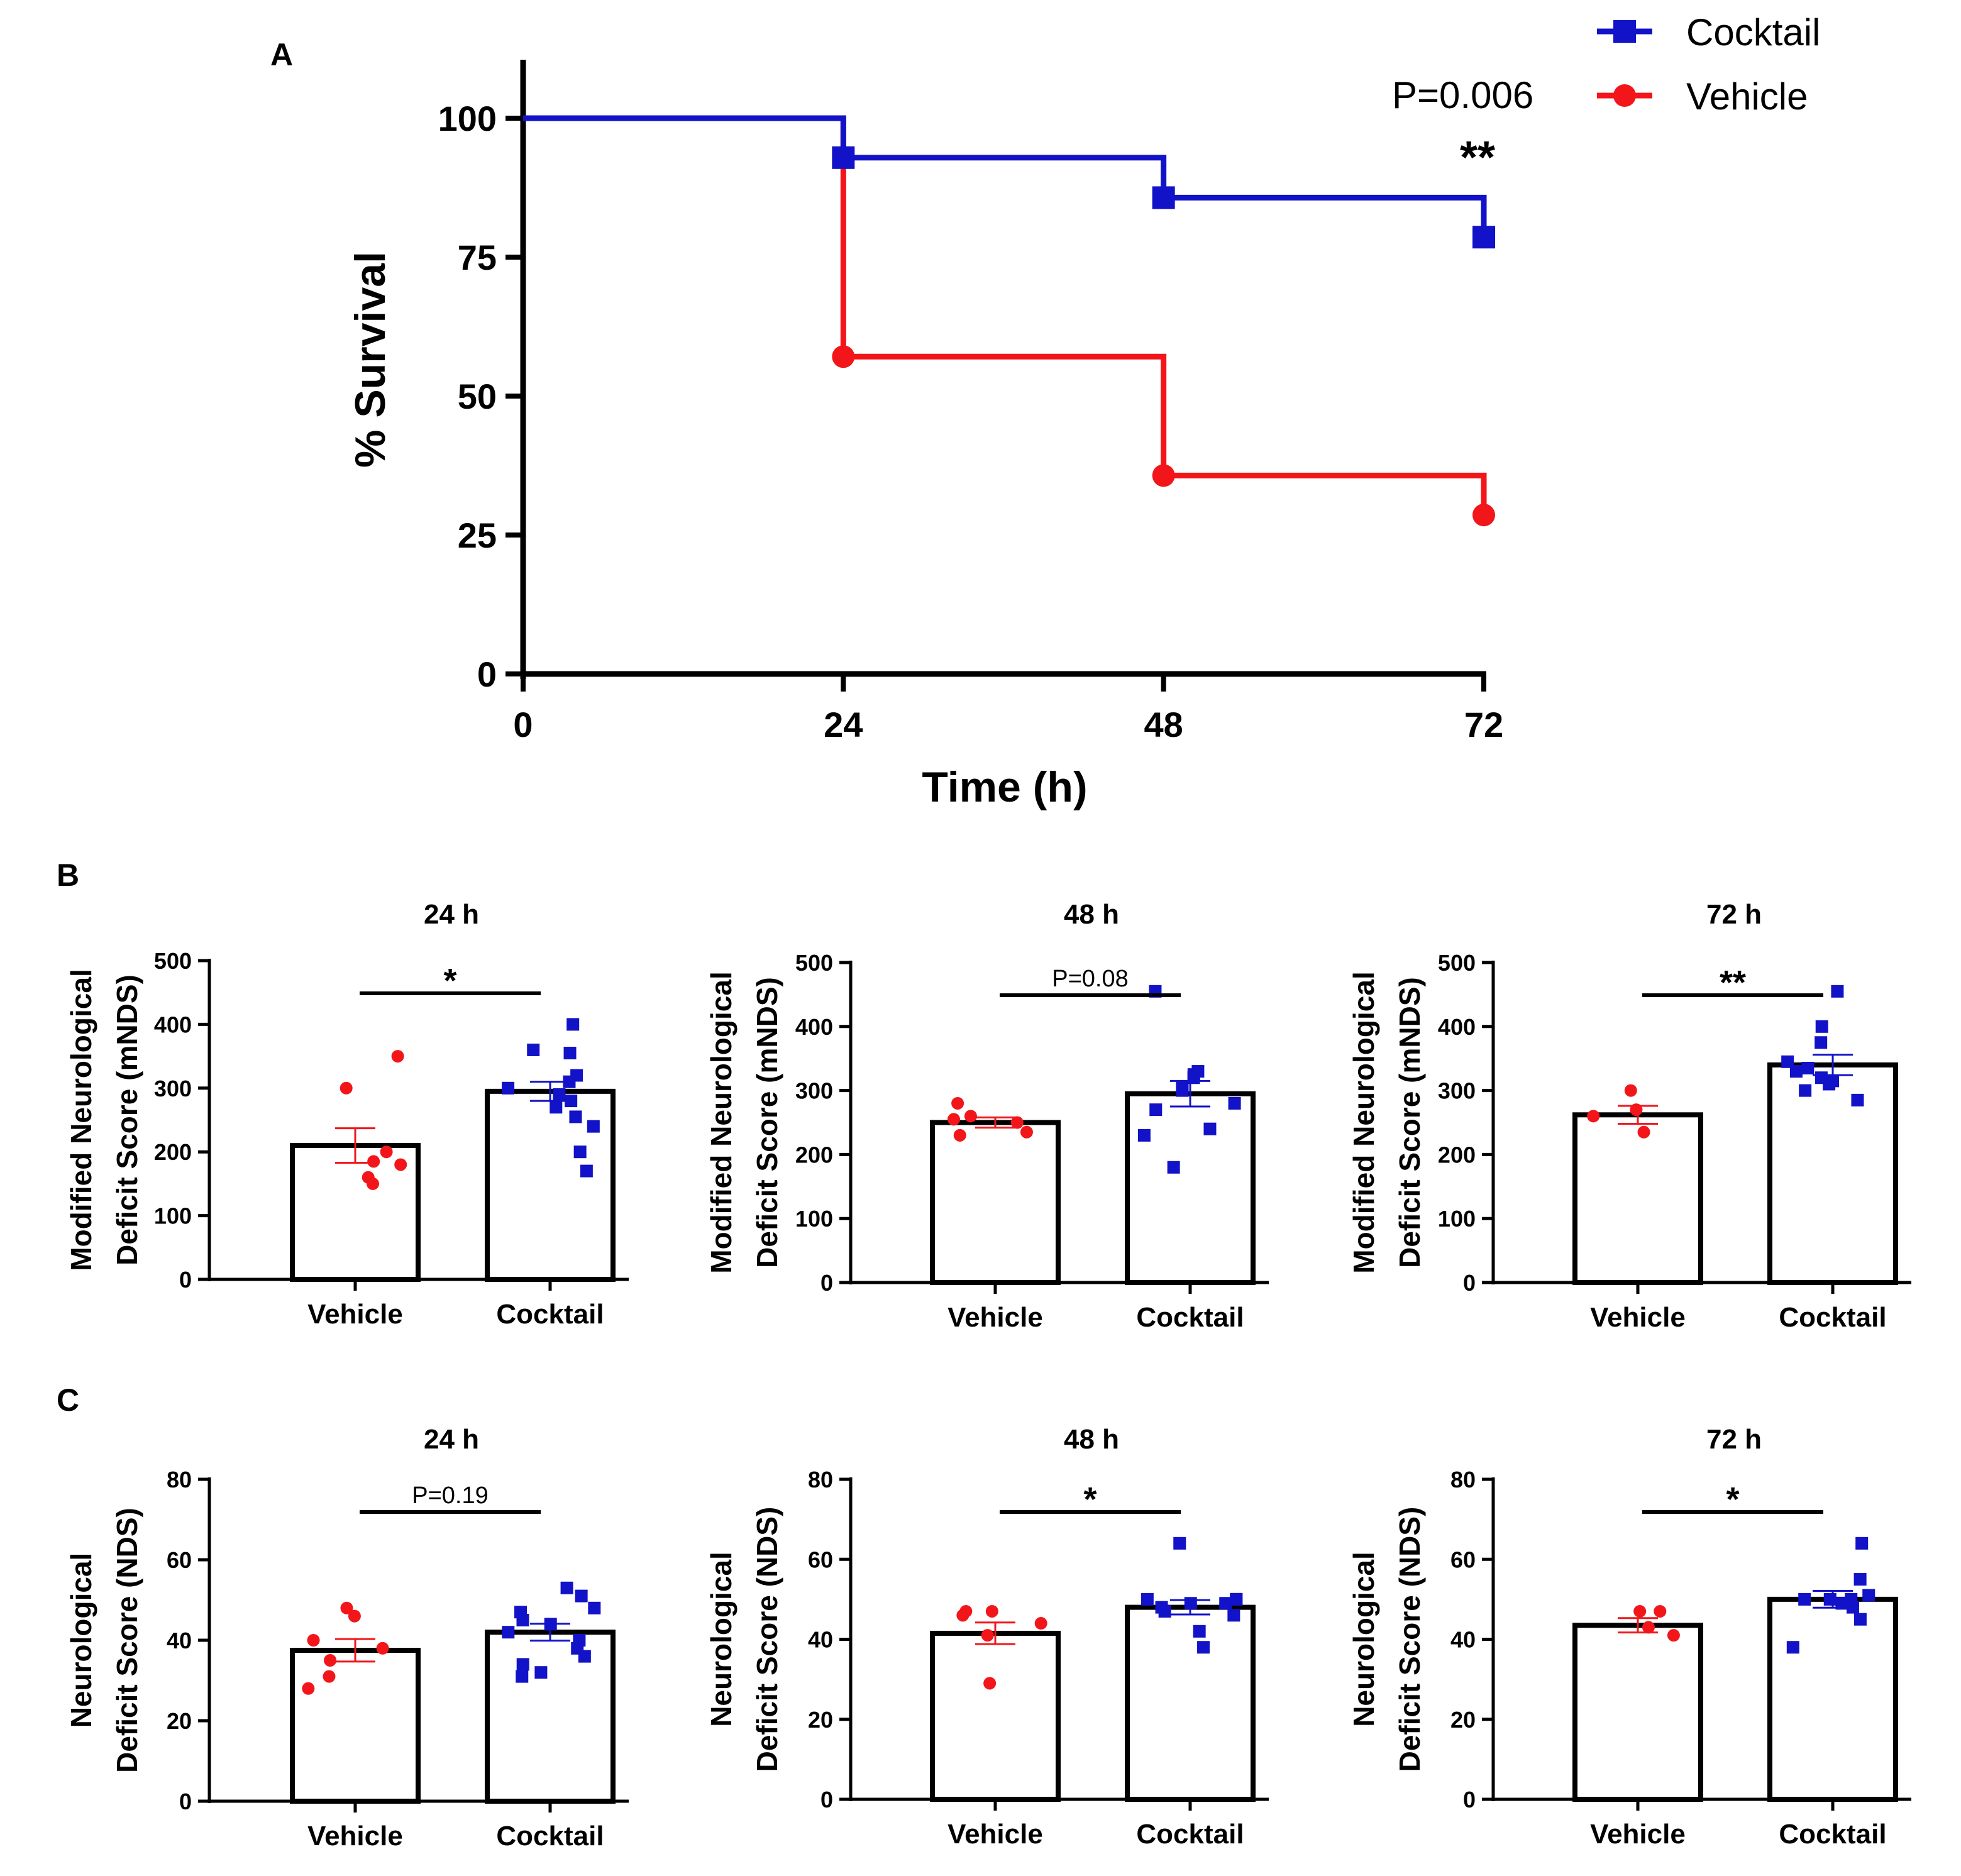 This screenshot has width=1961, height=1876. I want to click on y-tick-label: 75, so click(477, 257).